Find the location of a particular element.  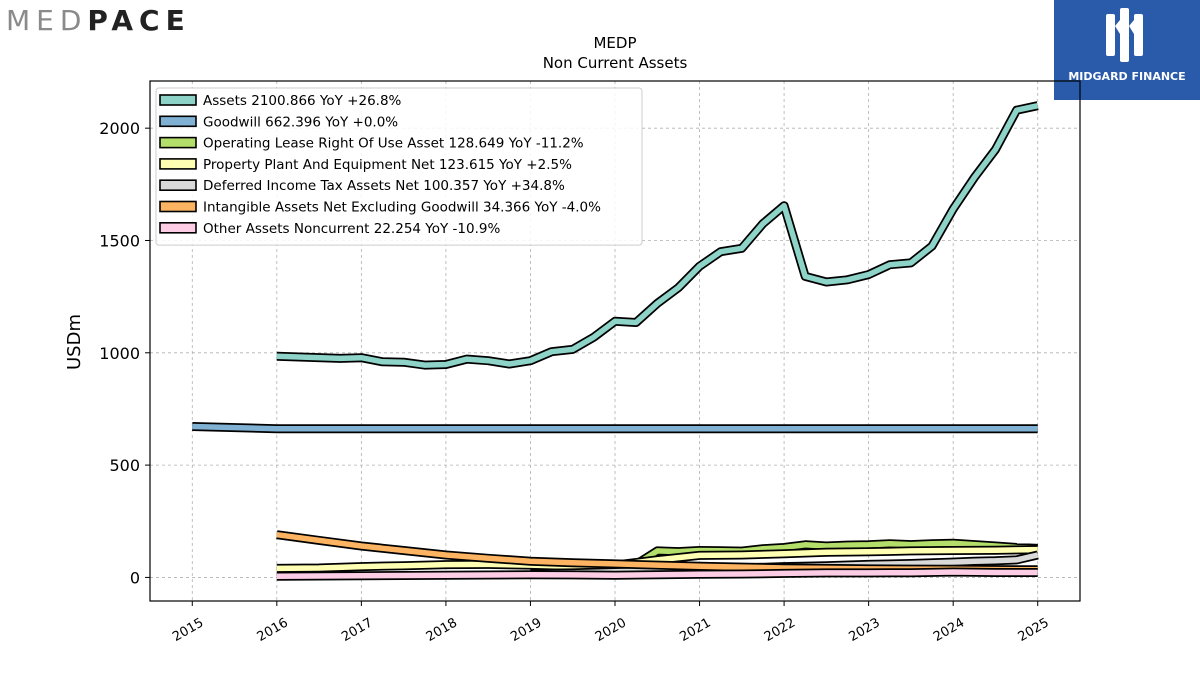

x-tick-label: 2019 is located at coordinates (526, 630).